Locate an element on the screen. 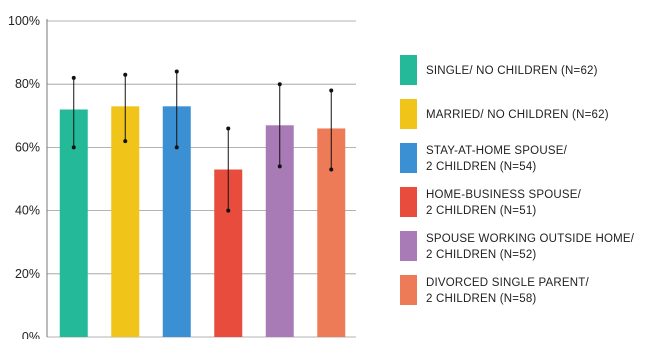  legend-label: SINGLE/ NO CHILDREN (N=62) is located at coordinates (512, 71).